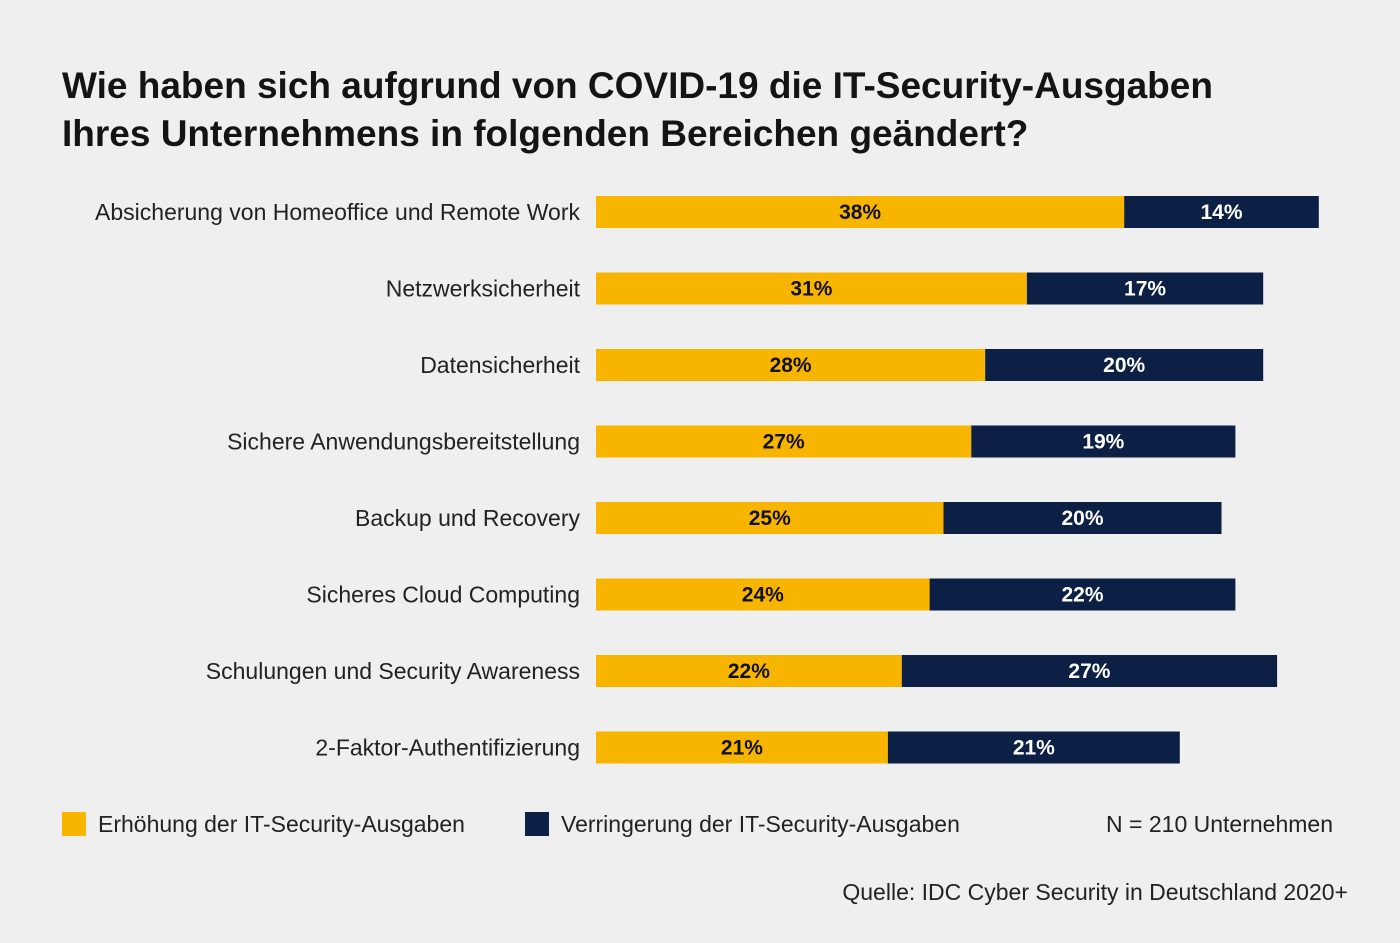 The image size is (1400, 943). Describe the element at coordinates (483, 289) in the screenshot. I see `category-label: Netzwerksicherheit` at that location.